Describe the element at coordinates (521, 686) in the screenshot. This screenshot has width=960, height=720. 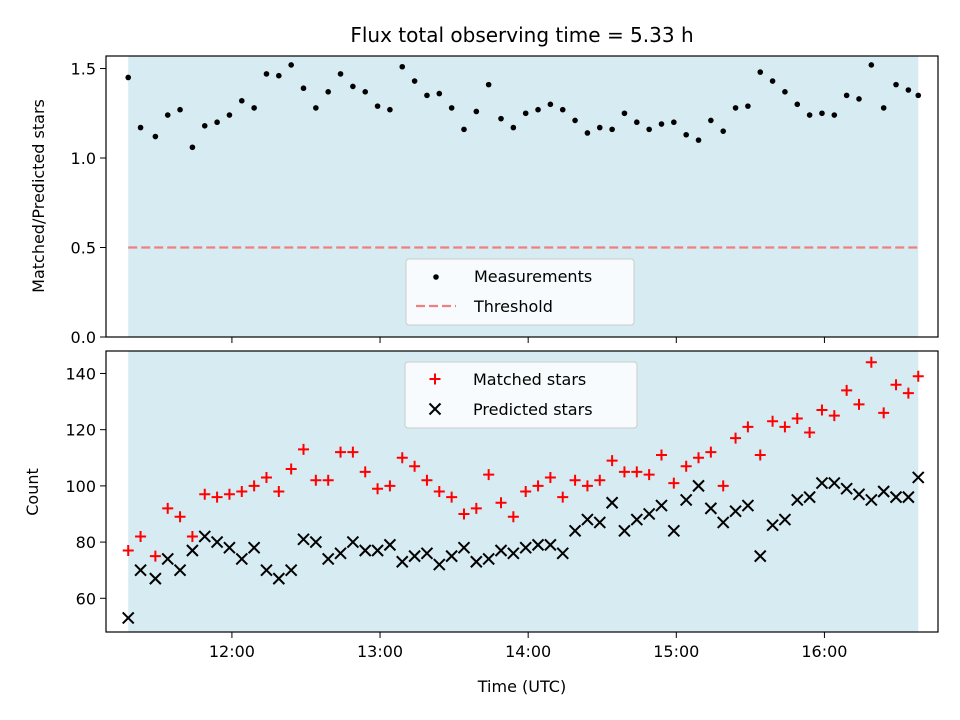
I see `x-axis-label: Time (UTC)` at that location.